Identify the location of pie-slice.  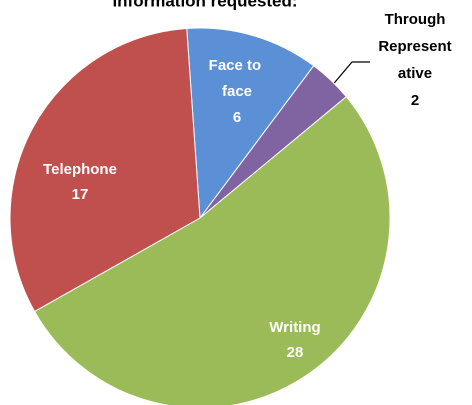
(250, 123).